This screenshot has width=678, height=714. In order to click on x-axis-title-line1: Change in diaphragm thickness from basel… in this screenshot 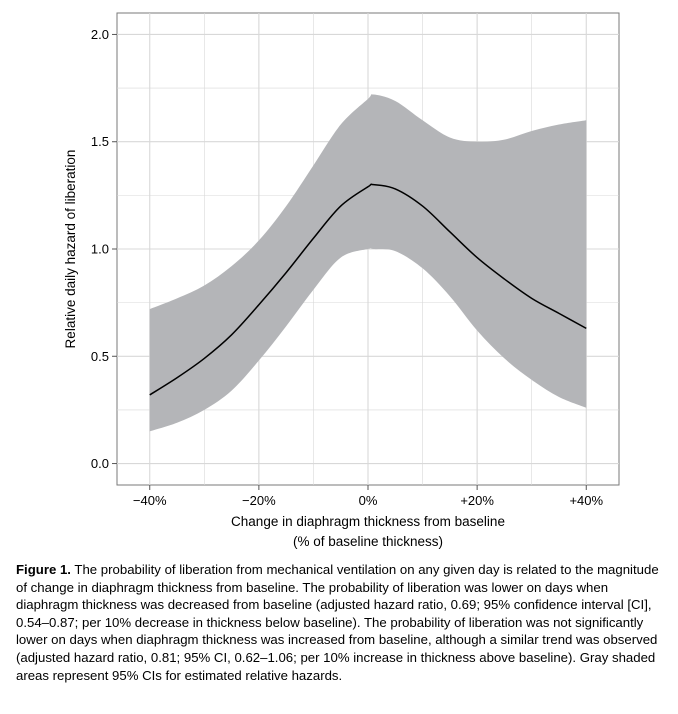, I will do `click(368, 521)`.